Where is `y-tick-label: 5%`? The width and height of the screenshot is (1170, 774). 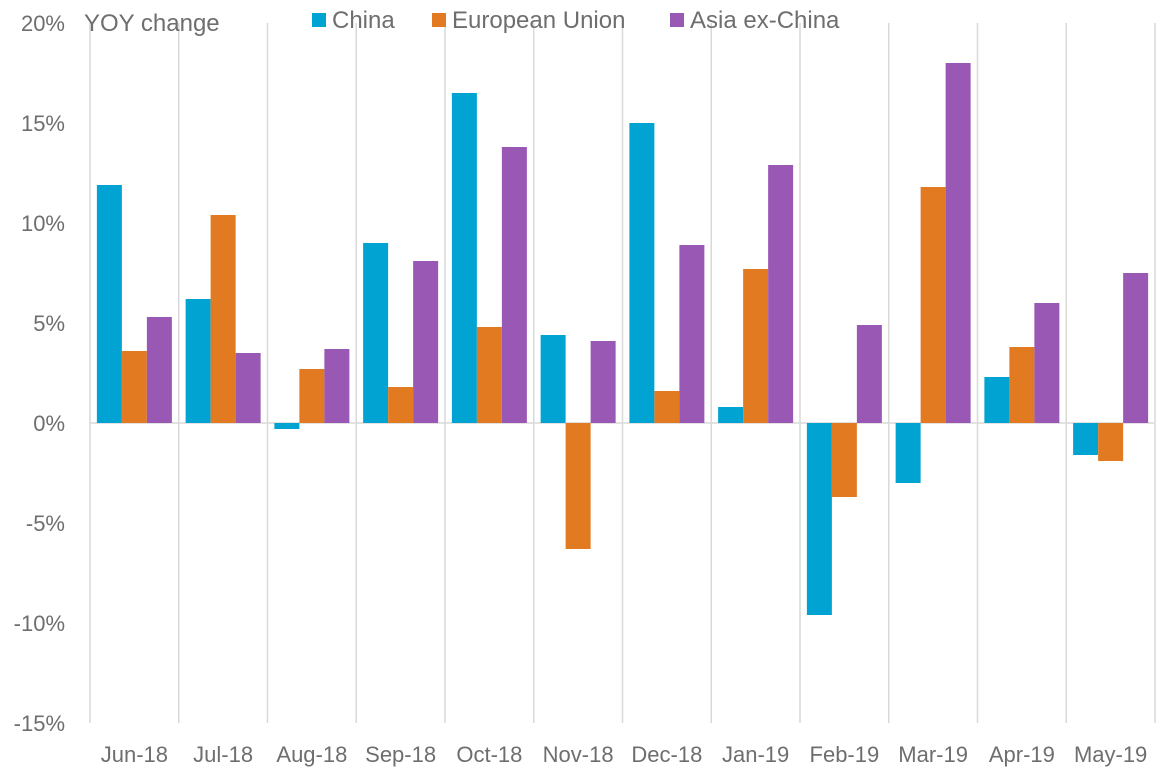 y-tick-label: 5% is located at coordinates (49, 323).